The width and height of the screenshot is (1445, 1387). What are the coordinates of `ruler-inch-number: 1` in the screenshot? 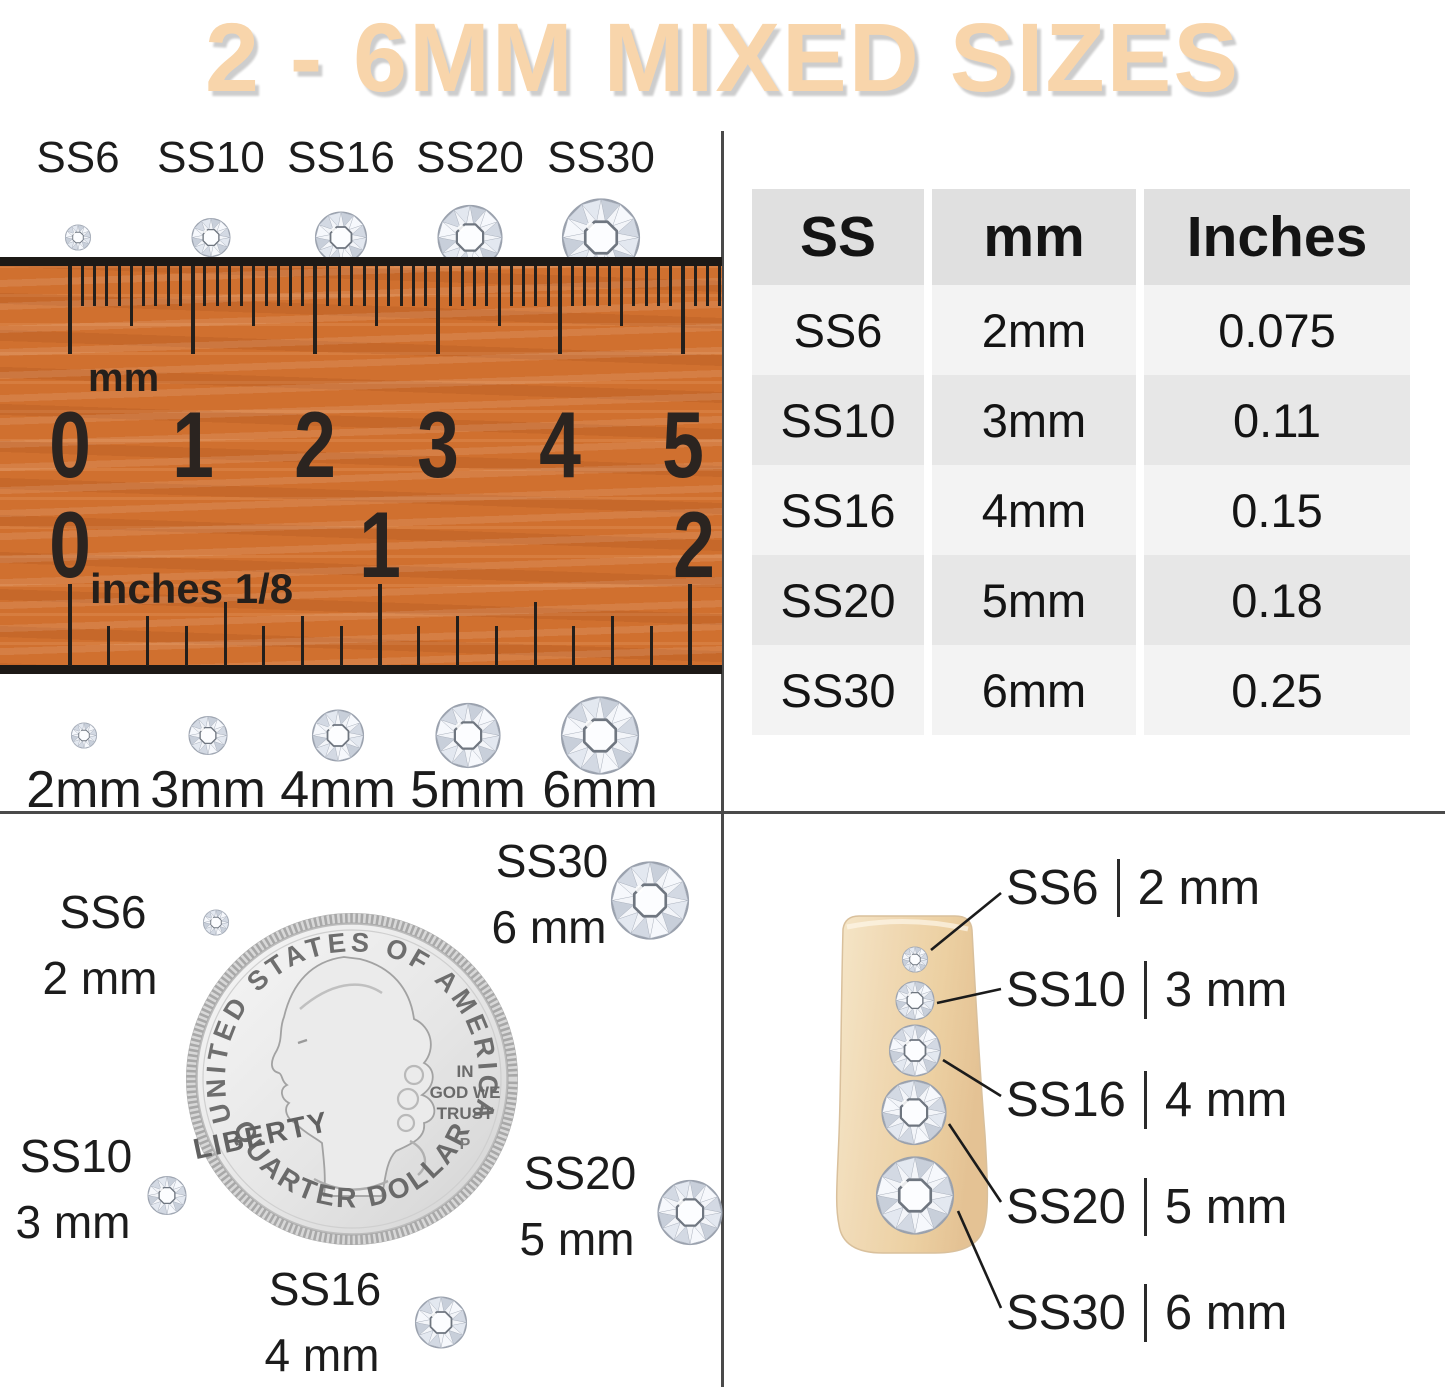 It's located at (380, 544).